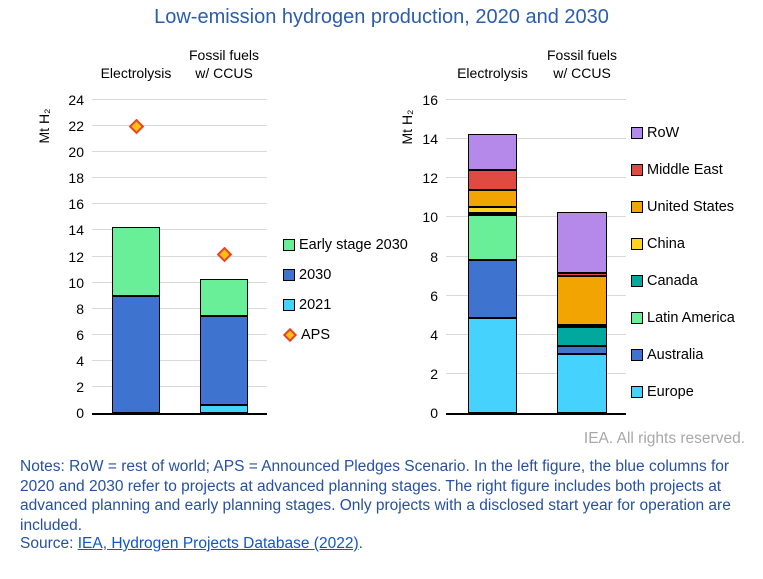 The width and height of the screenshot is (763, 579). Describe the element at coordinates (637, 392) in the screenshot. I see `legend-swatch-europe` at that location.